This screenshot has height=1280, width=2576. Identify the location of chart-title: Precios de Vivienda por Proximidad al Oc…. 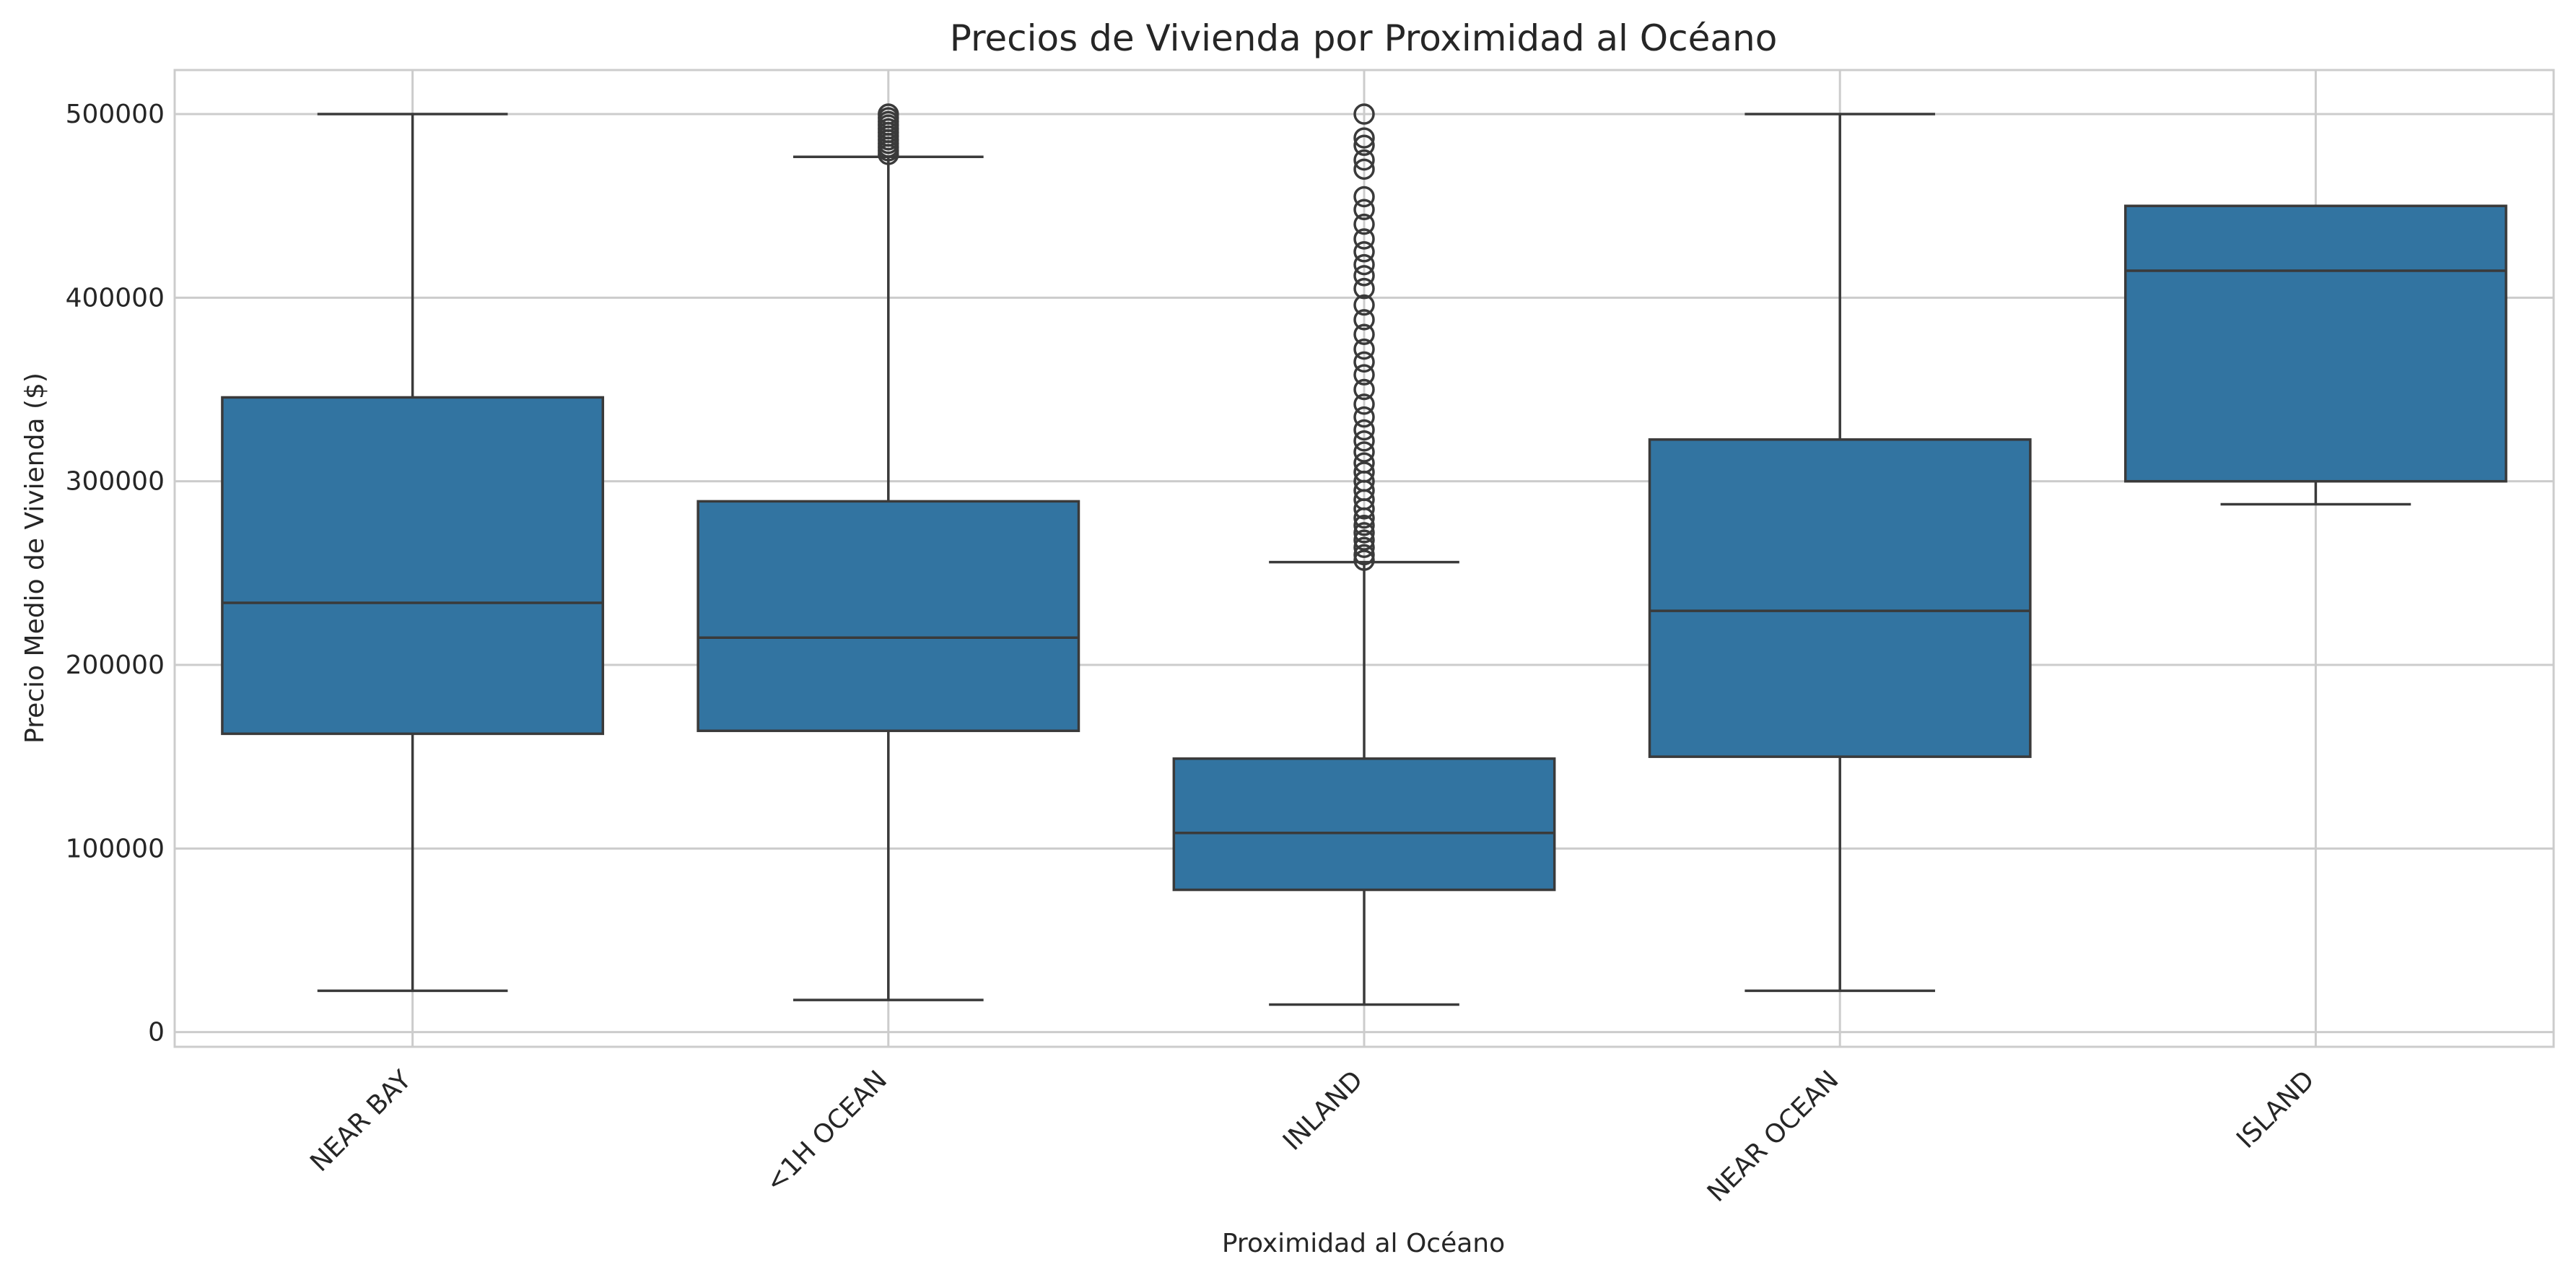
(1364, 38).